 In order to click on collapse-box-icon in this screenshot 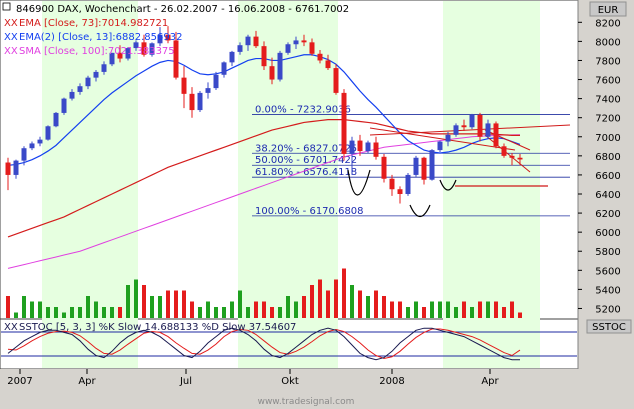, I will do `click(6, 6)`.